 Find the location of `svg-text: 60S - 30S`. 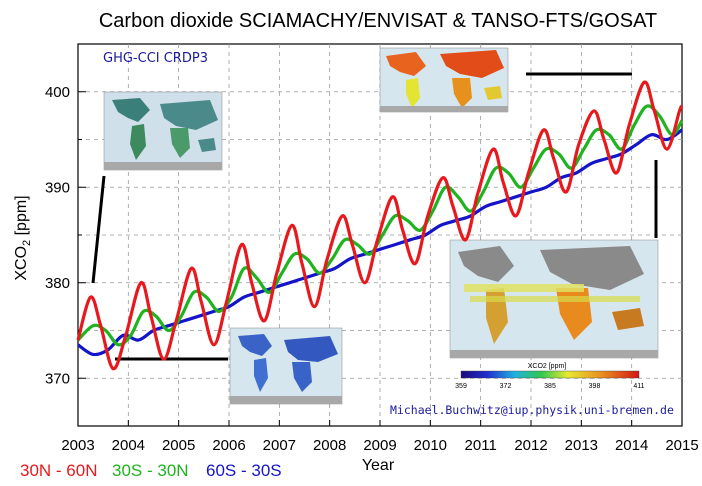

svg-text: 60S - 30S is located at coordinates (244, 470).